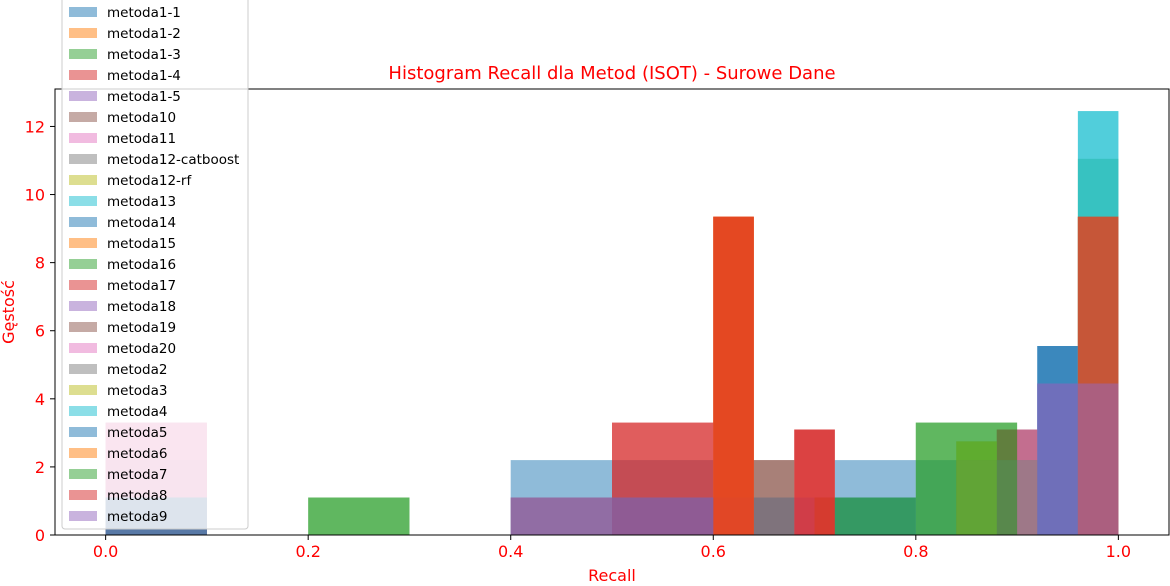  I want to click on legend-label: metoda11, so click(141, 139).